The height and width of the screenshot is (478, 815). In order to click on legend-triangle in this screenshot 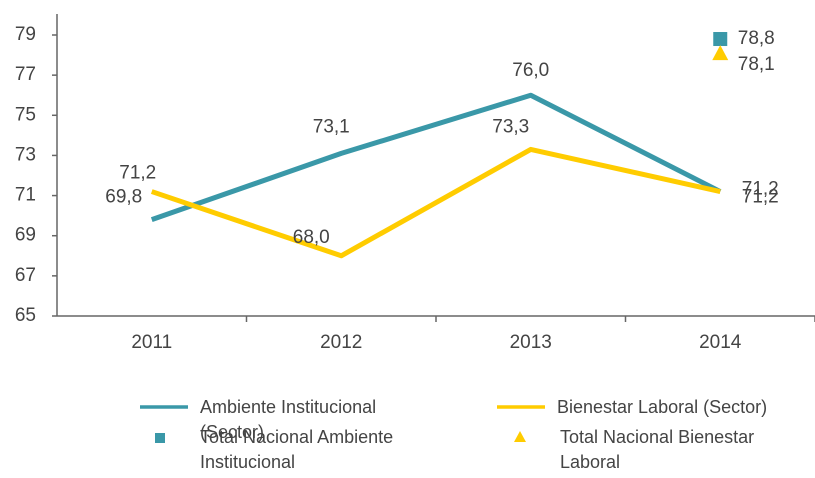, I will do `click(520, 436)`.